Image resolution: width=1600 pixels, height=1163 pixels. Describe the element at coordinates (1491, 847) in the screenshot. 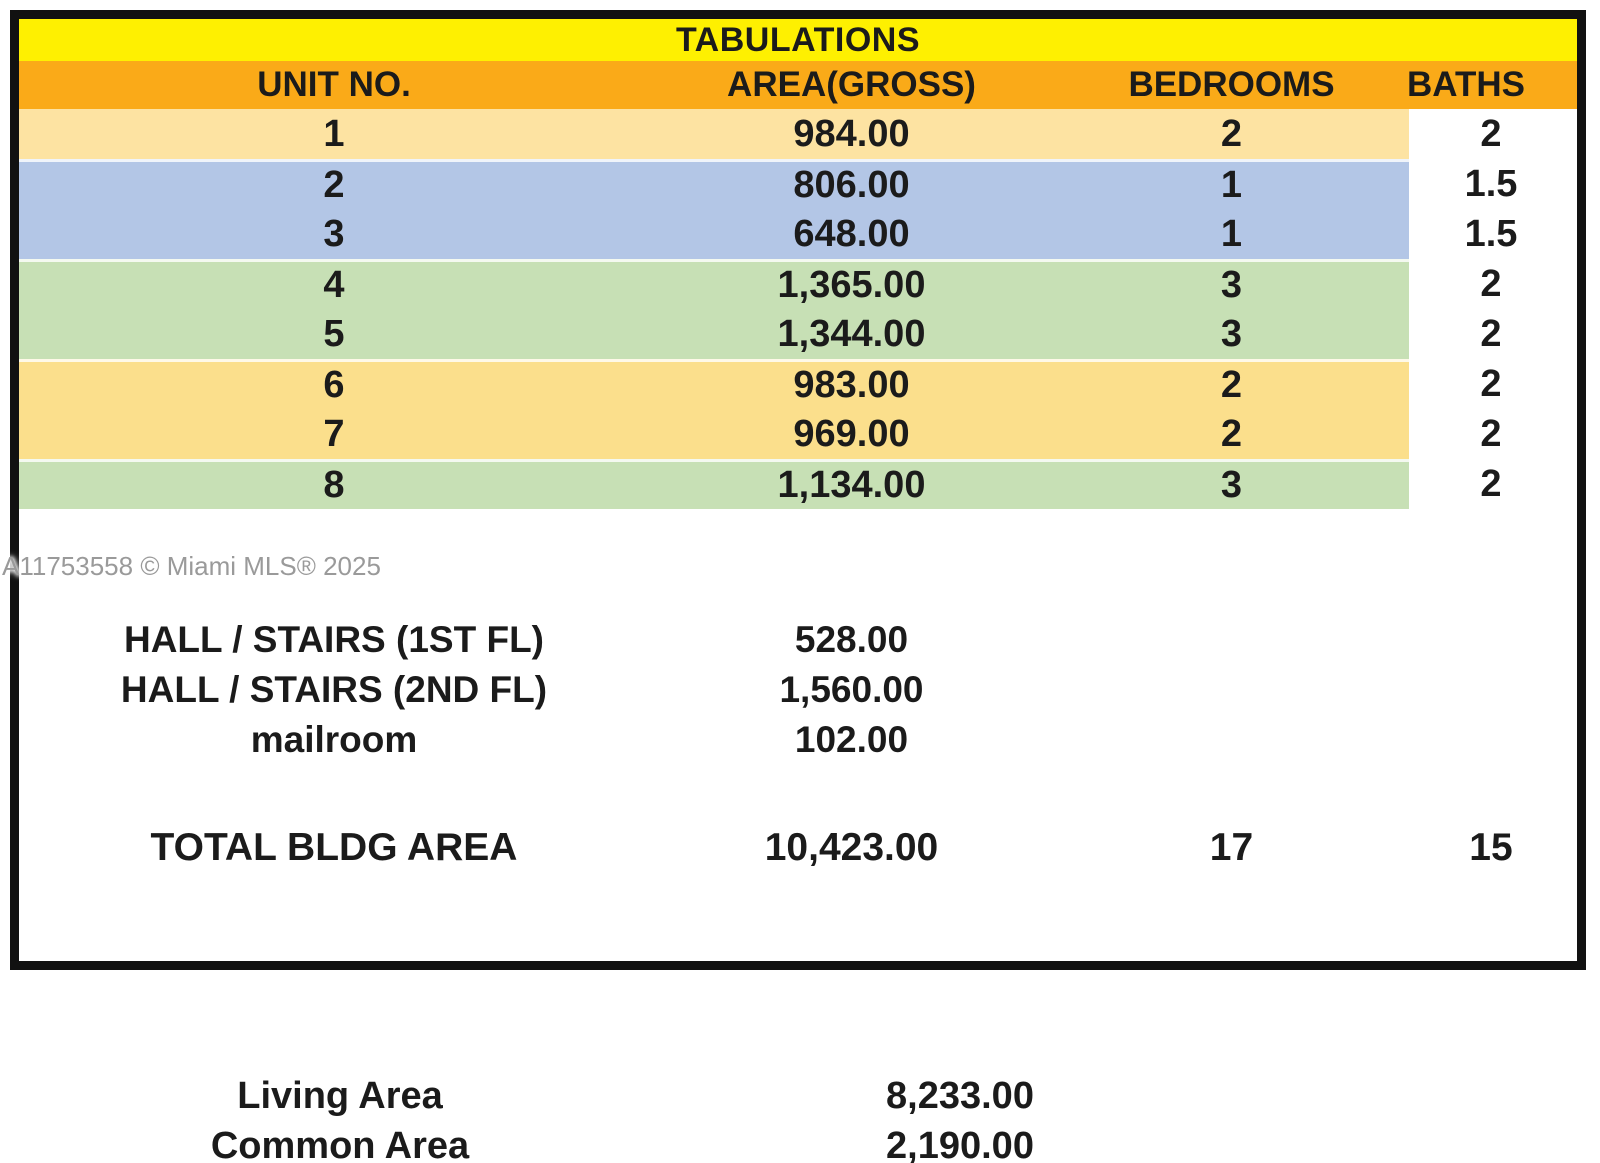

I see `total-baths-cell: 15` at that location.